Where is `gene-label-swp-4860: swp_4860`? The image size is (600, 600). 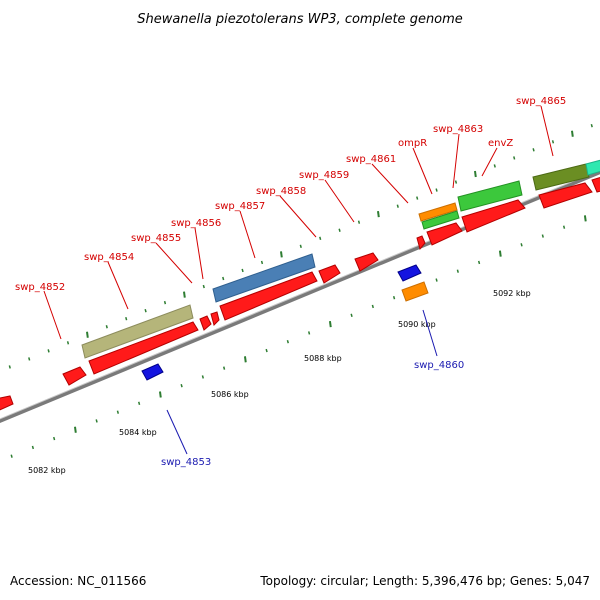
gene-label-swp-4860: swp_4860 is located at coordinates (439, 365).